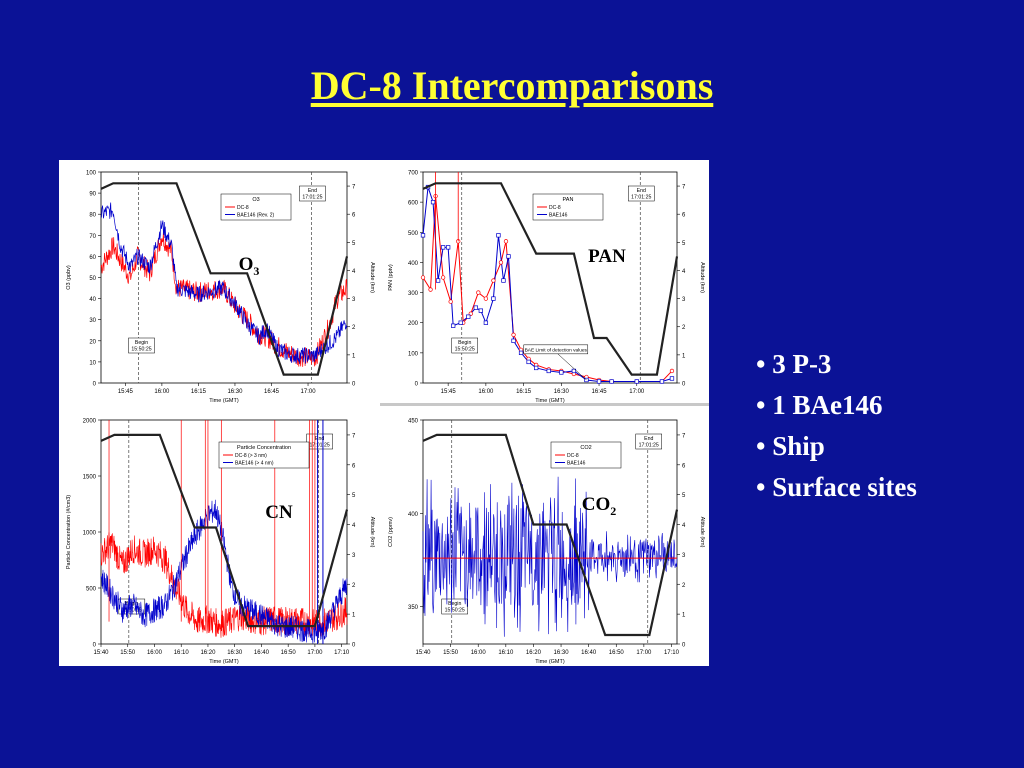 This screenshot has height=768, width=1024. What do you see at coordinates (92, 321) in the screenshot?
I see `y-tick-label: 30` at bounding box center [92, 321].